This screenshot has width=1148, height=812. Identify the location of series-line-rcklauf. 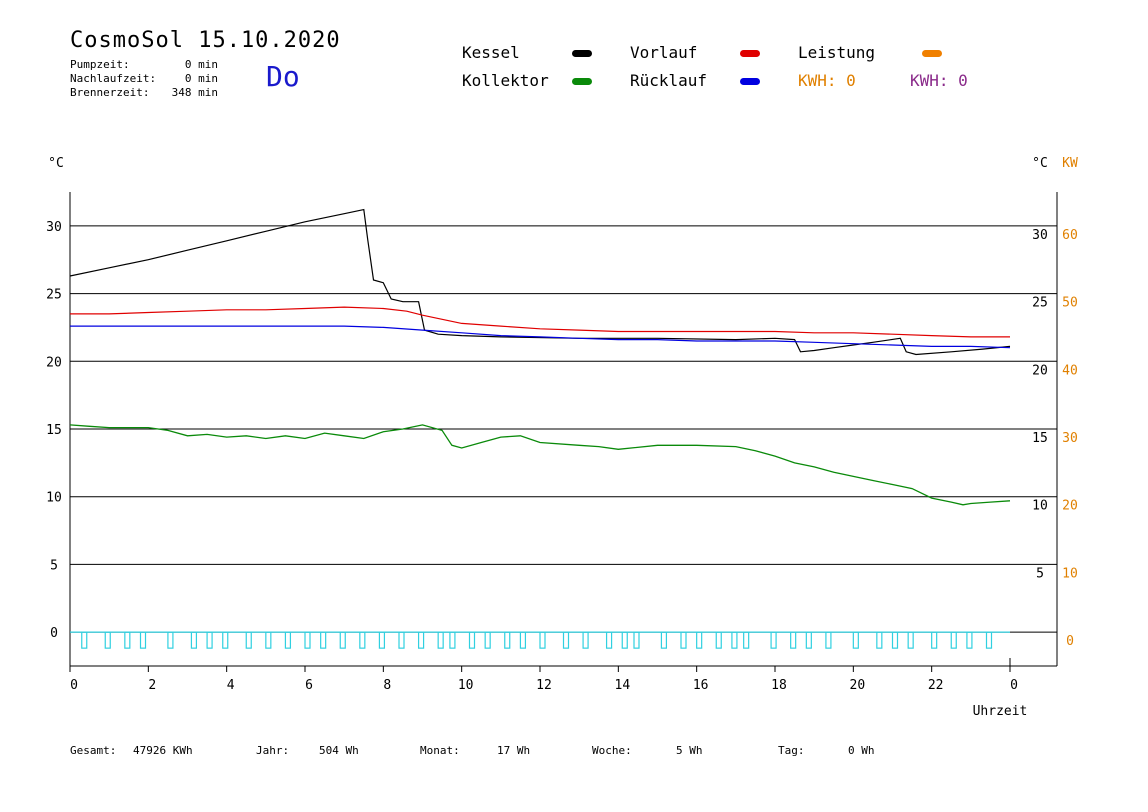
(540, 337).